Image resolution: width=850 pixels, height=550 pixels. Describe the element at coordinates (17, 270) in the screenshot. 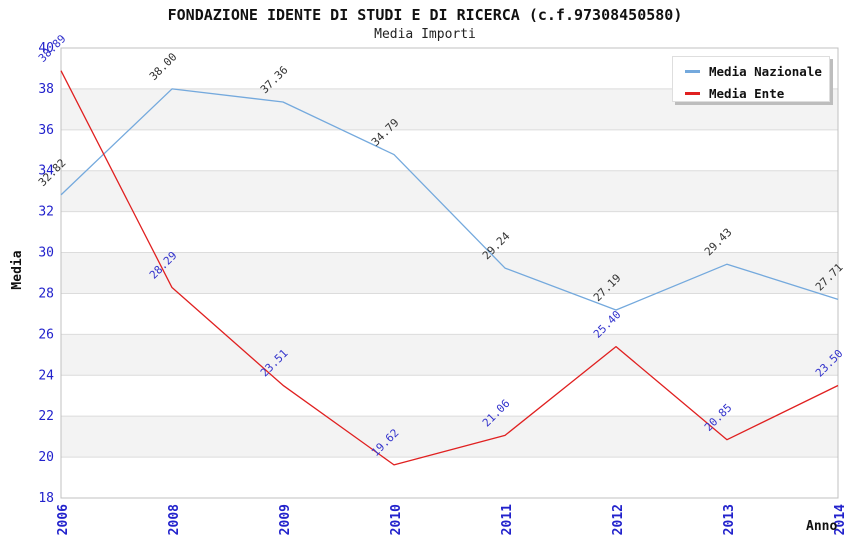

I see `y-axis-title: Media` at that location.